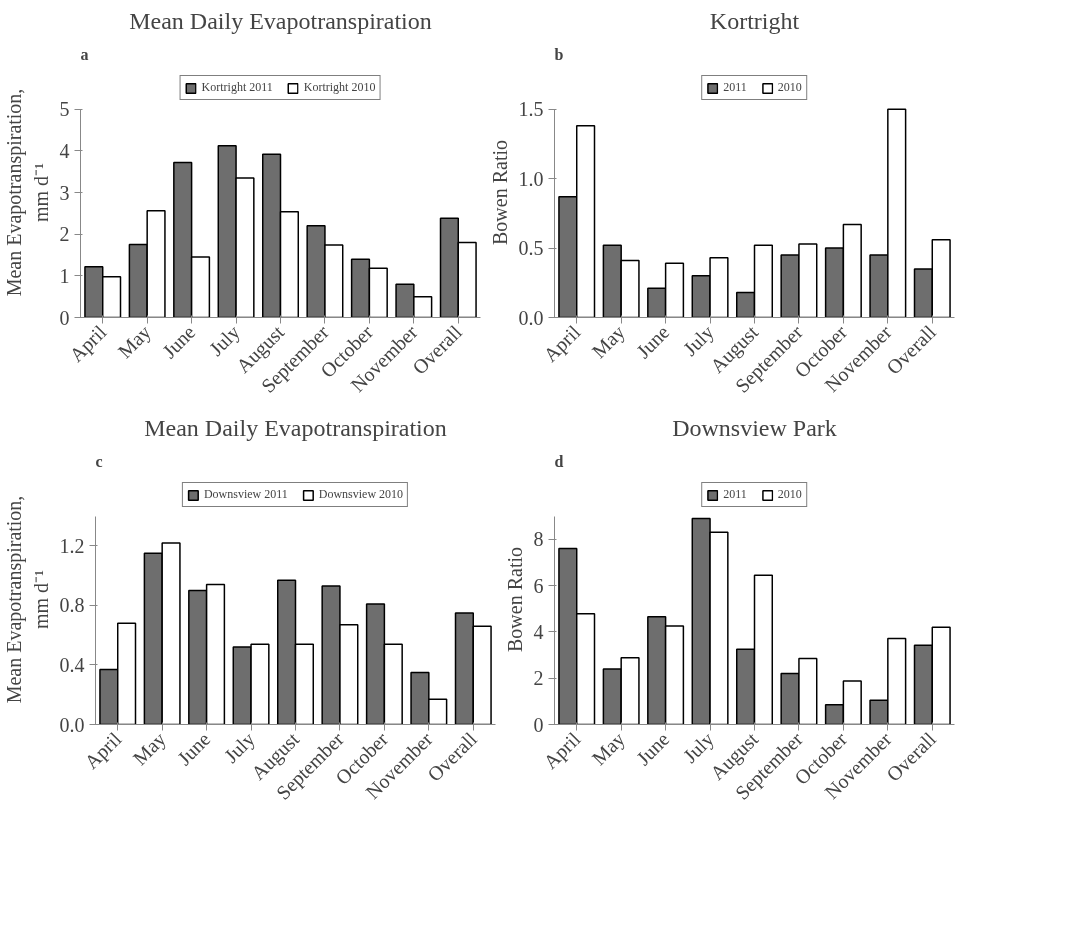 This screenshot has height=930, width=1092. What do you see at coordinates (538, 539) in the screenshot?
I see `y-tick-label: 8` at bounding box center [538, 539].